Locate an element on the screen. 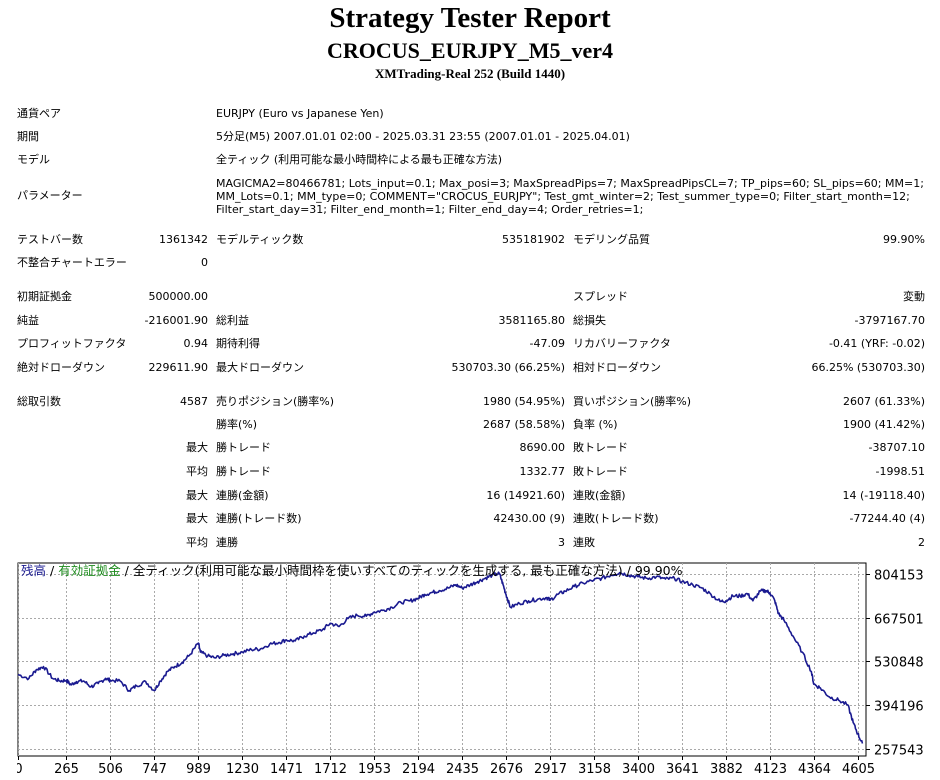  mismatch-label: 不整合チャートエラー is located at coordinates (72, 262).